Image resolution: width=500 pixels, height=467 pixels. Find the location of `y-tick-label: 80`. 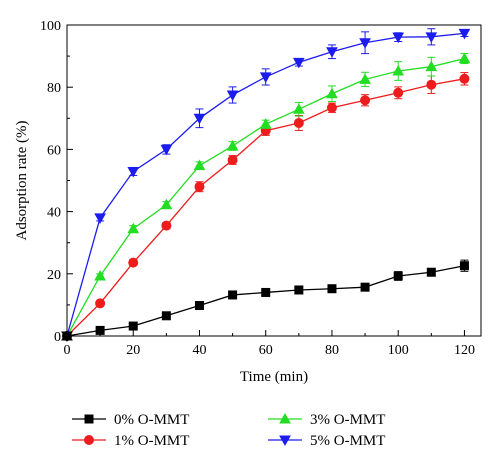

y-tick-label: 80 is located at coordinates (54, 88).